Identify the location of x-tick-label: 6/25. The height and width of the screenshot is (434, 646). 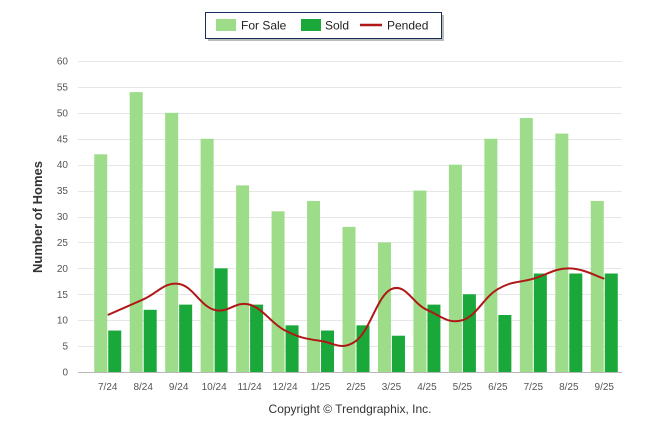
(498, 387).